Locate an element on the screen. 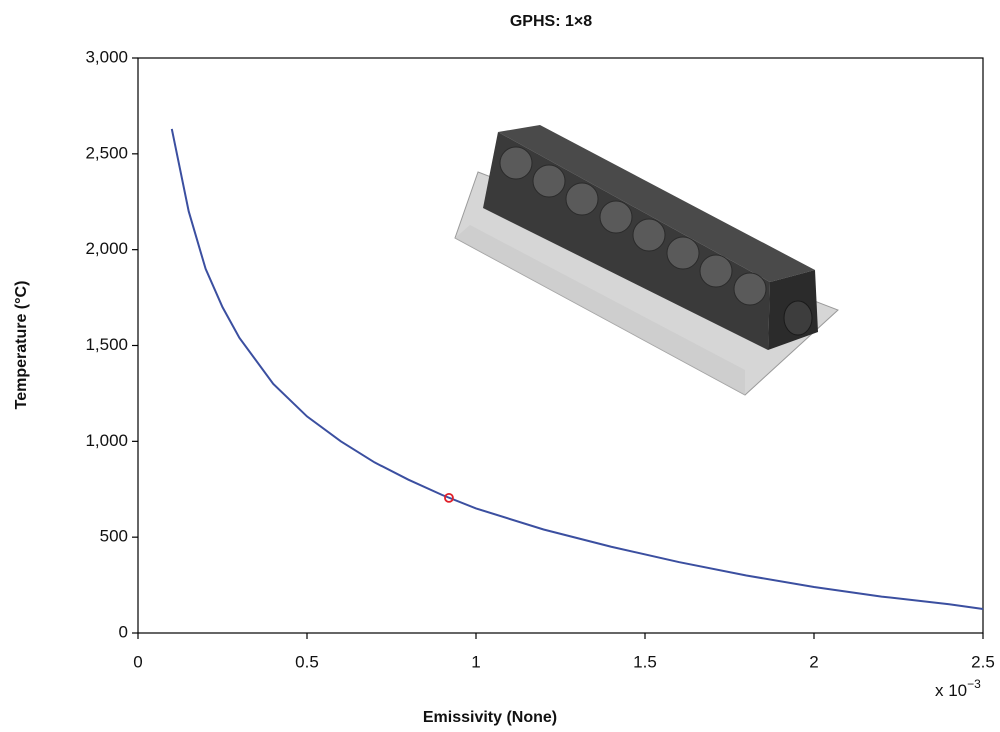  end-cap is located at coordinates (798, 318).